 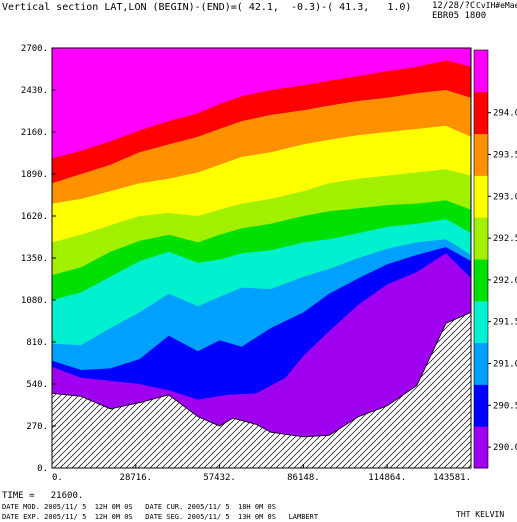 What do you see at coordinates (505, 239) in the screenshot?
I see `colorbar-label: 292.5` at bounding box center [505, 239].